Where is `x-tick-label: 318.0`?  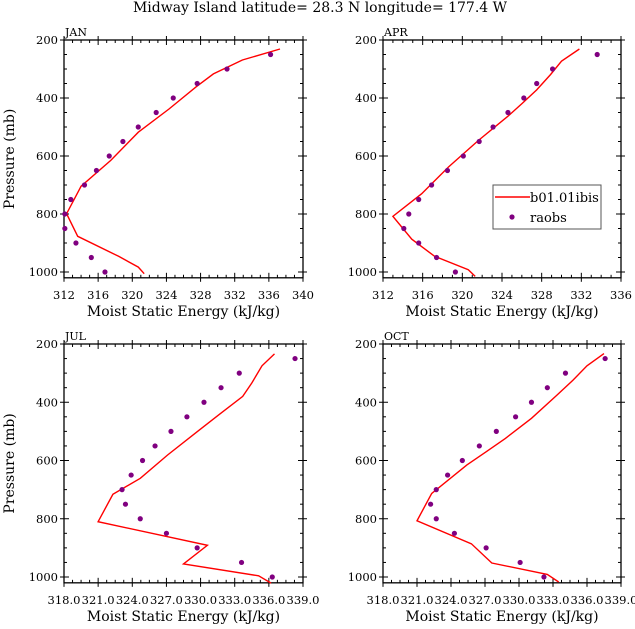
x-tick-label: 318.0 is located at coordinates (383, 600).